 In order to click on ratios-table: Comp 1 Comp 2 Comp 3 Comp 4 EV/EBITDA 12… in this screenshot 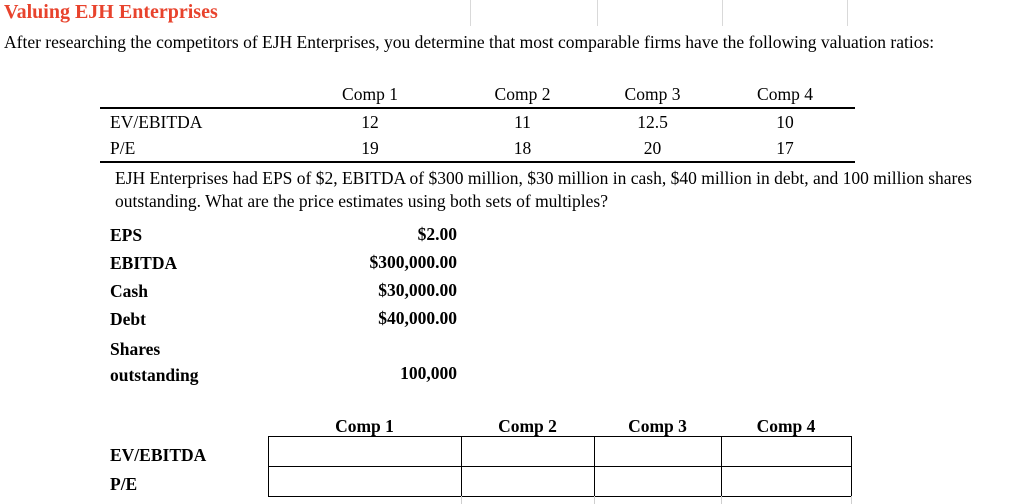, I will do `click(477, 123)`.